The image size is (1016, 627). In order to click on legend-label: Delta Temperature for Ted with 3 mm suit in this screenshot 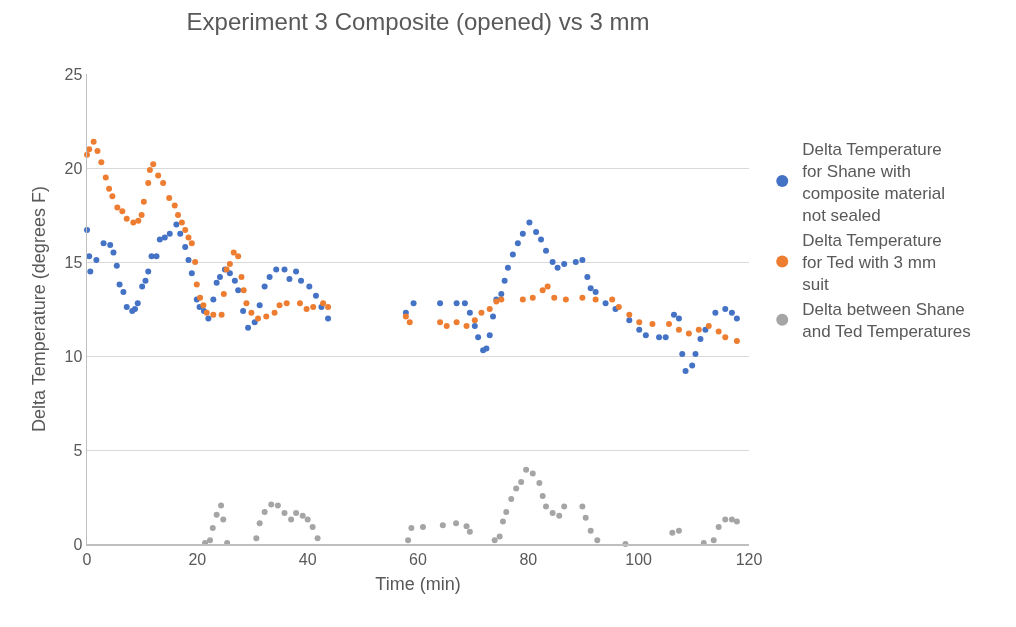, I will do `click(872, 262)`.